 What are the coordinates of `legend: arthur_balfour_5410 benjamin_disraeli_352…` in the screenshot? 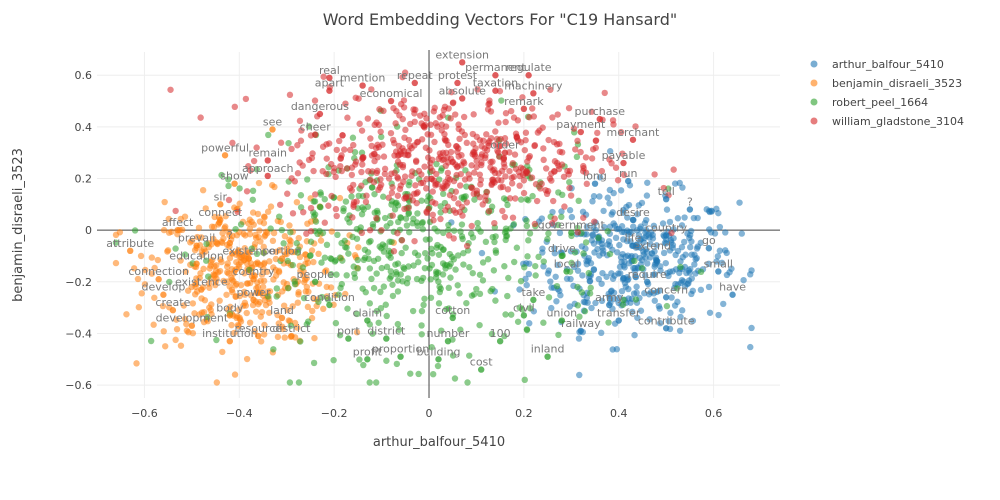 It's located at (887, 93).